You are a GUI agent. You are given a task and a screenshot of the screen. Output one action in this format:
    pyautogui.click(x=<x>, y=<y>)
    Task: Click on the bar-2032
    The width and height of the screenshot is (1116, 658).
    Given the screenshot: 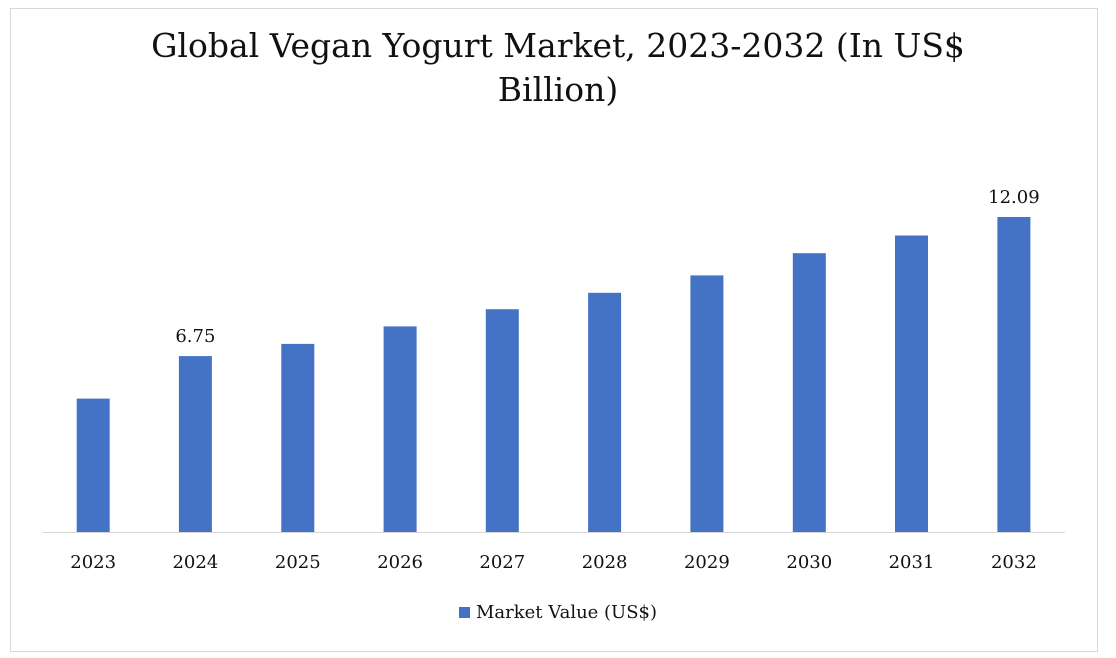 What is the action you would take?
    pyautogui.click(x=1014, y=374)
    